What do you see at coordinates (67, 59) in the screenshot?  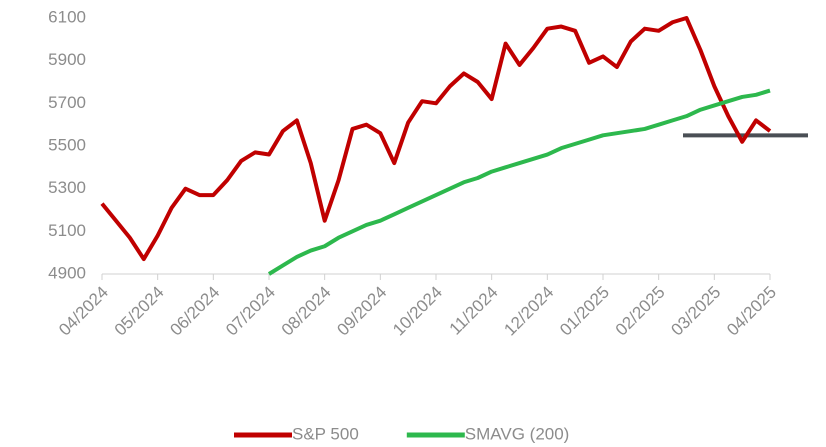 I see `y-tick-label: 5900` at bounding box center [67, 59].